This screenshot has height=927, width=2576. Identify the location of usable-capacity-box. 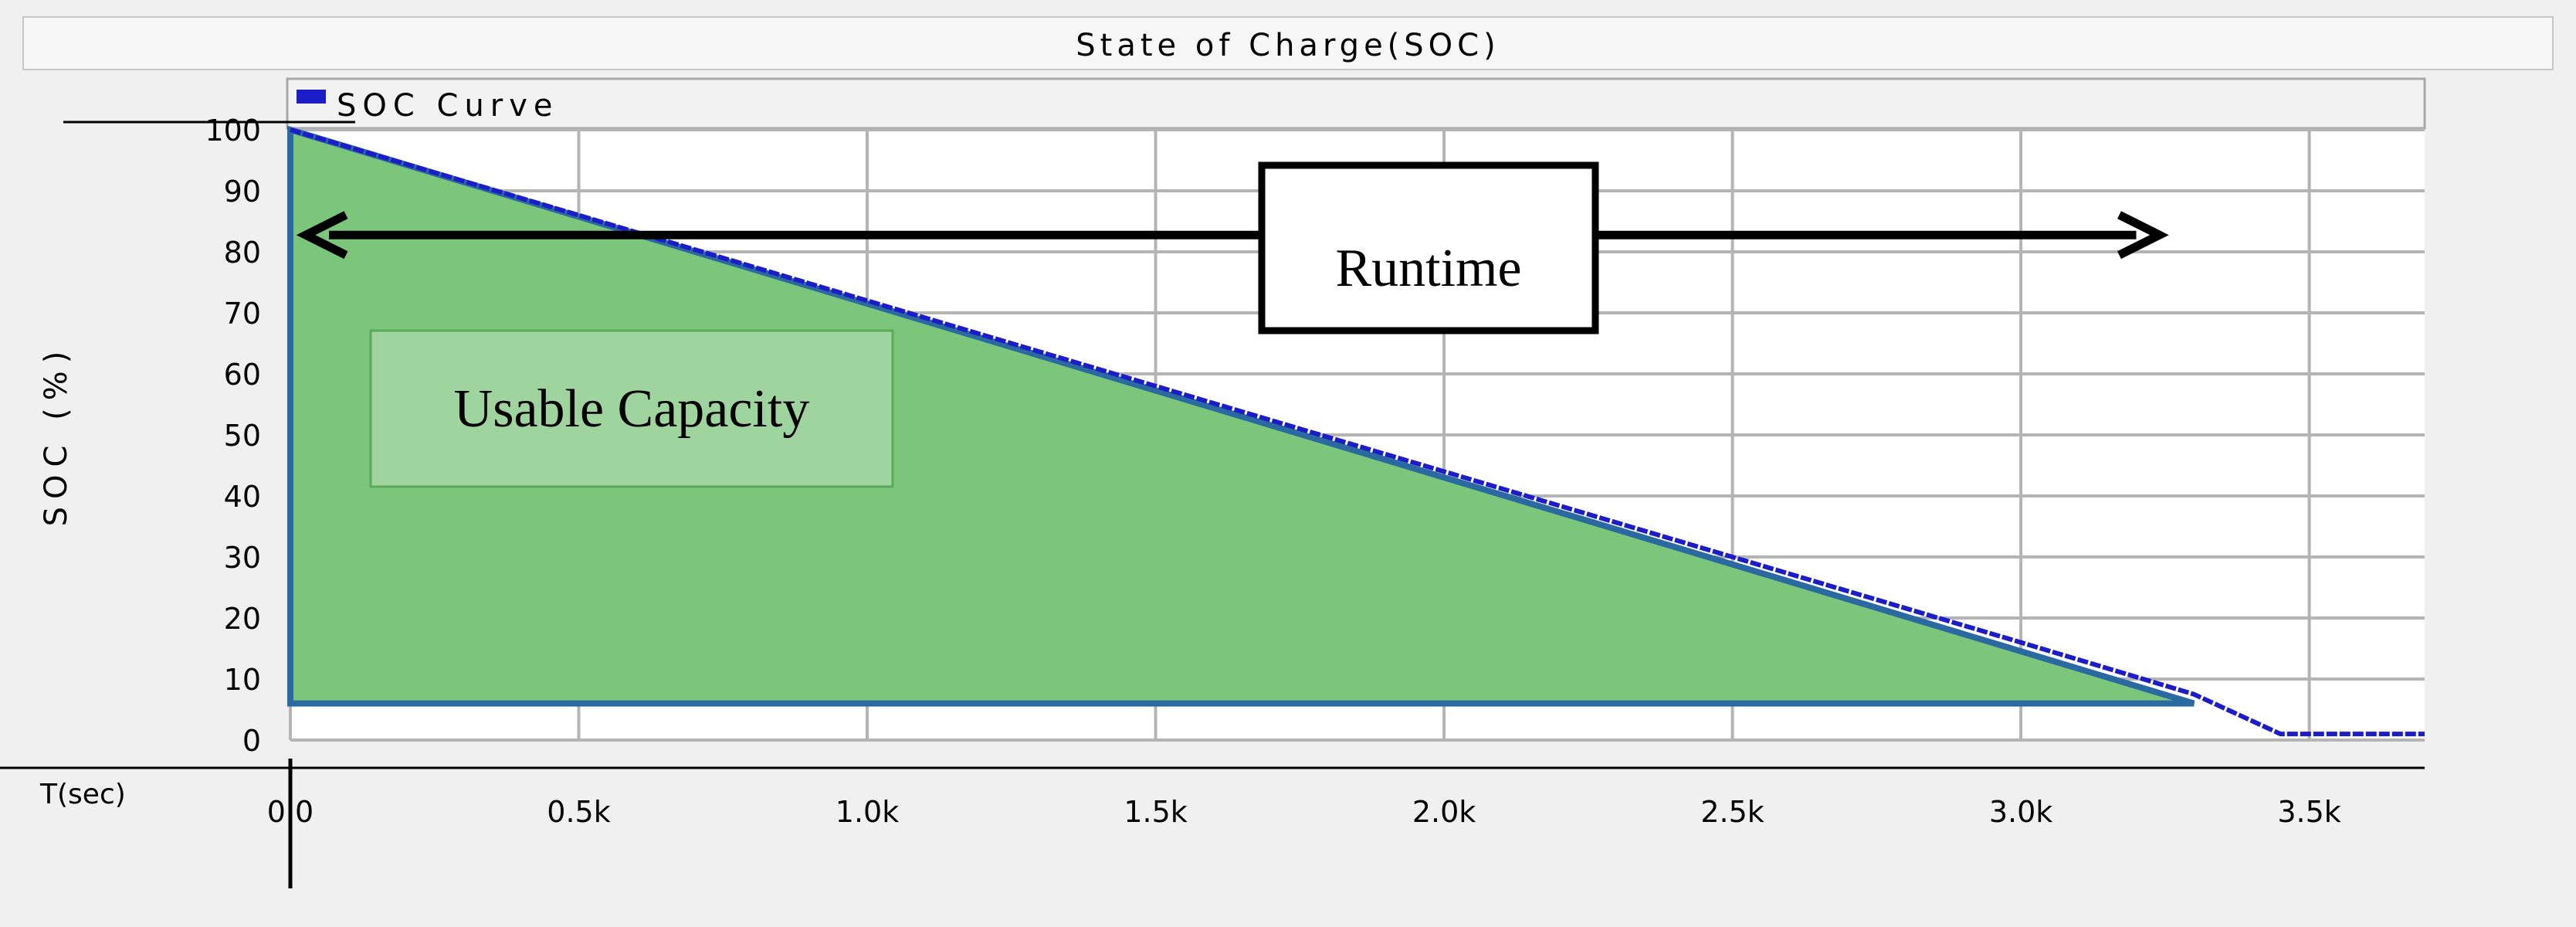
(631, 408).